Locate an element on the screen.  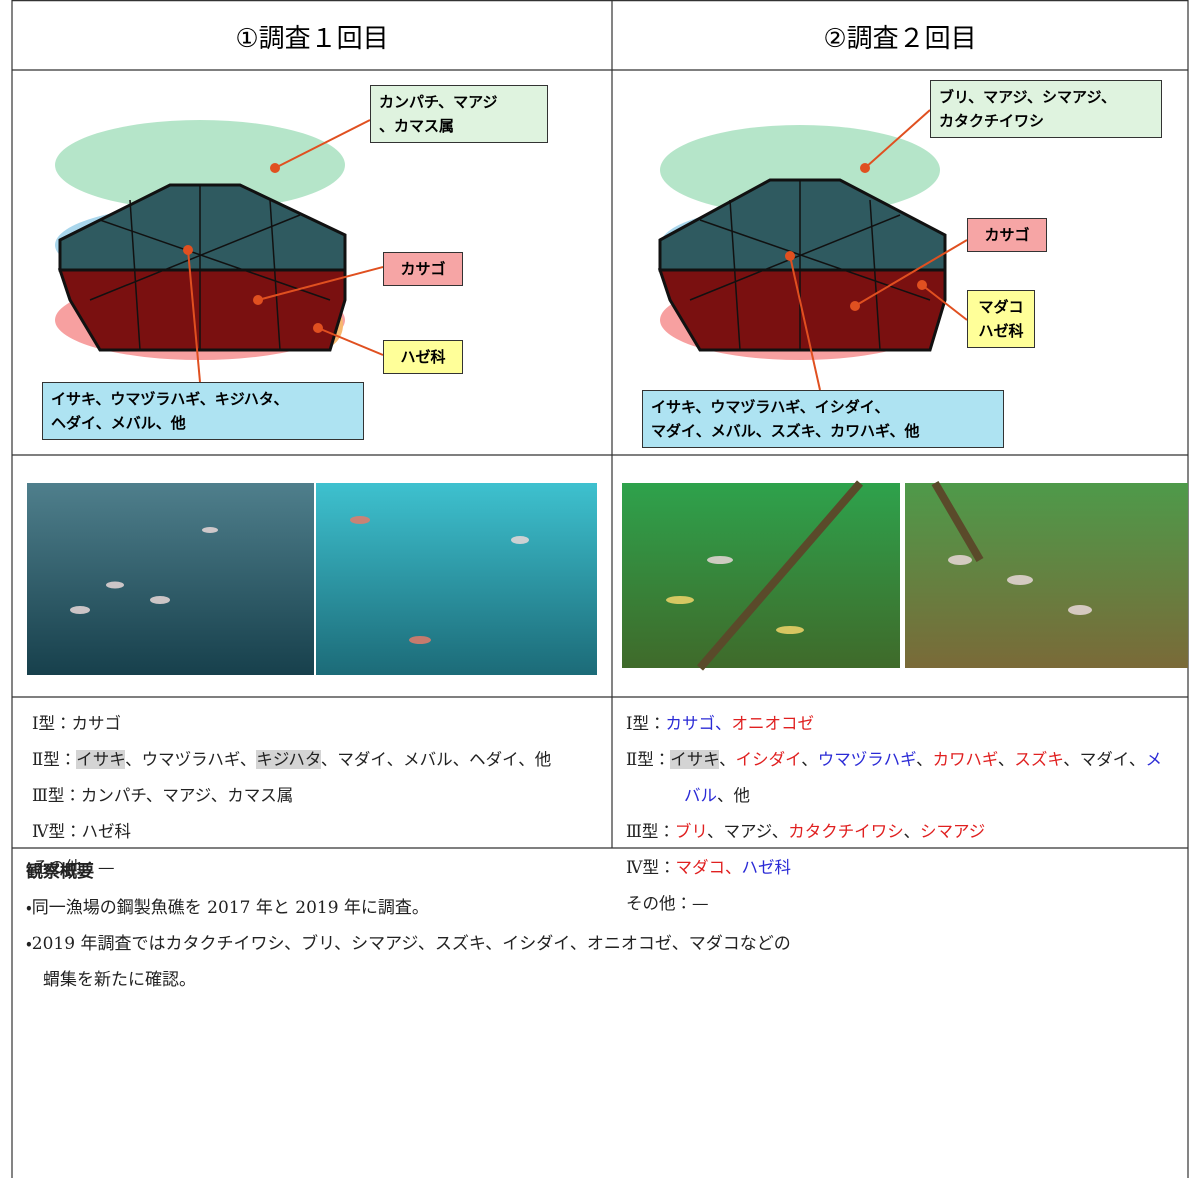
species: メバル is located at coordinates (923, 777).